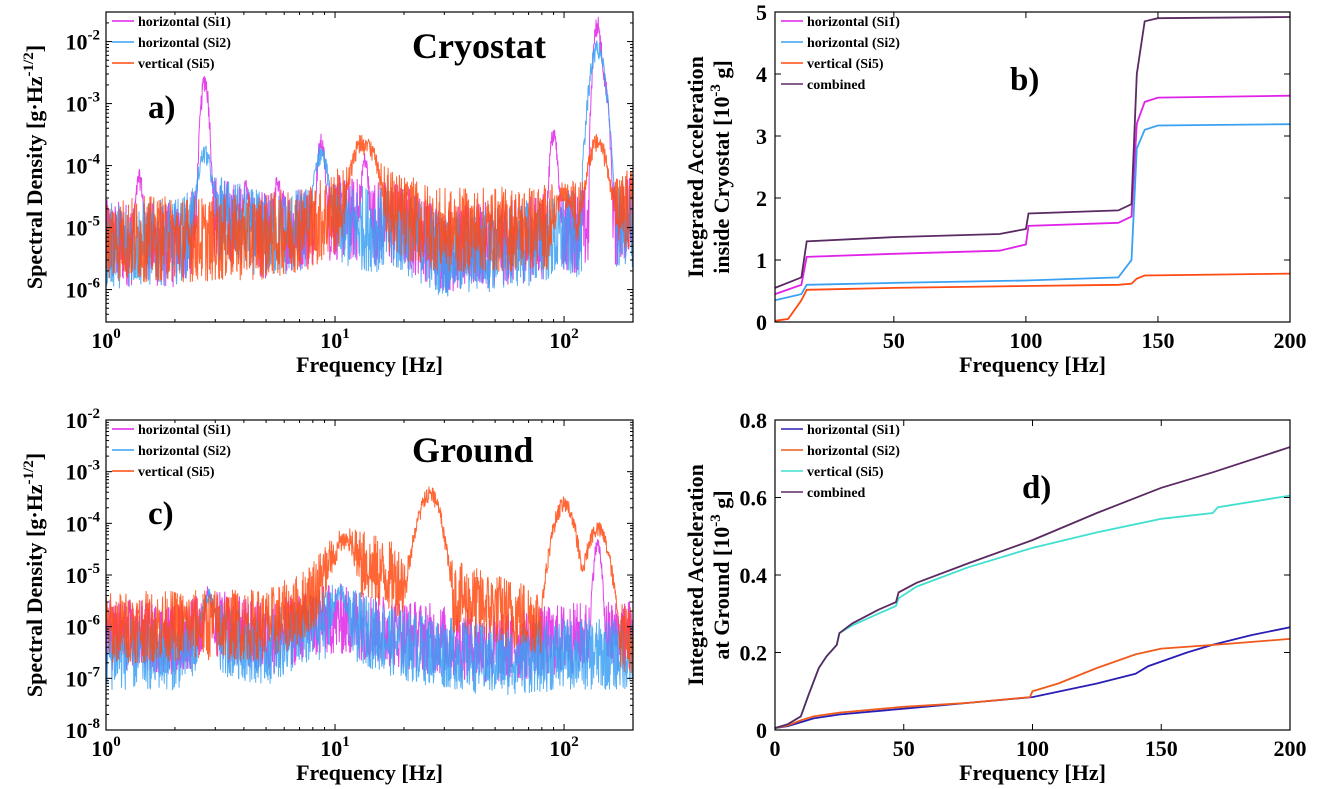  What do you see at coordinates (721, 167) in the screenshot?
I see `y-axis-label-line2-b: inside Cryostat [10-3 g]` at bounding box center [721, 167].